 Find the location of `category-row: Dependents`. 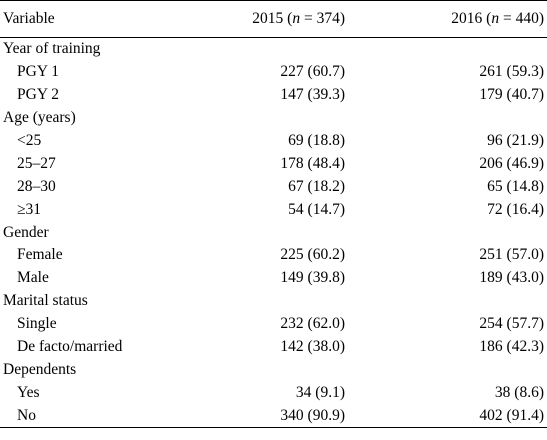

category-row: Dependents is located at coordinates (273, 369).